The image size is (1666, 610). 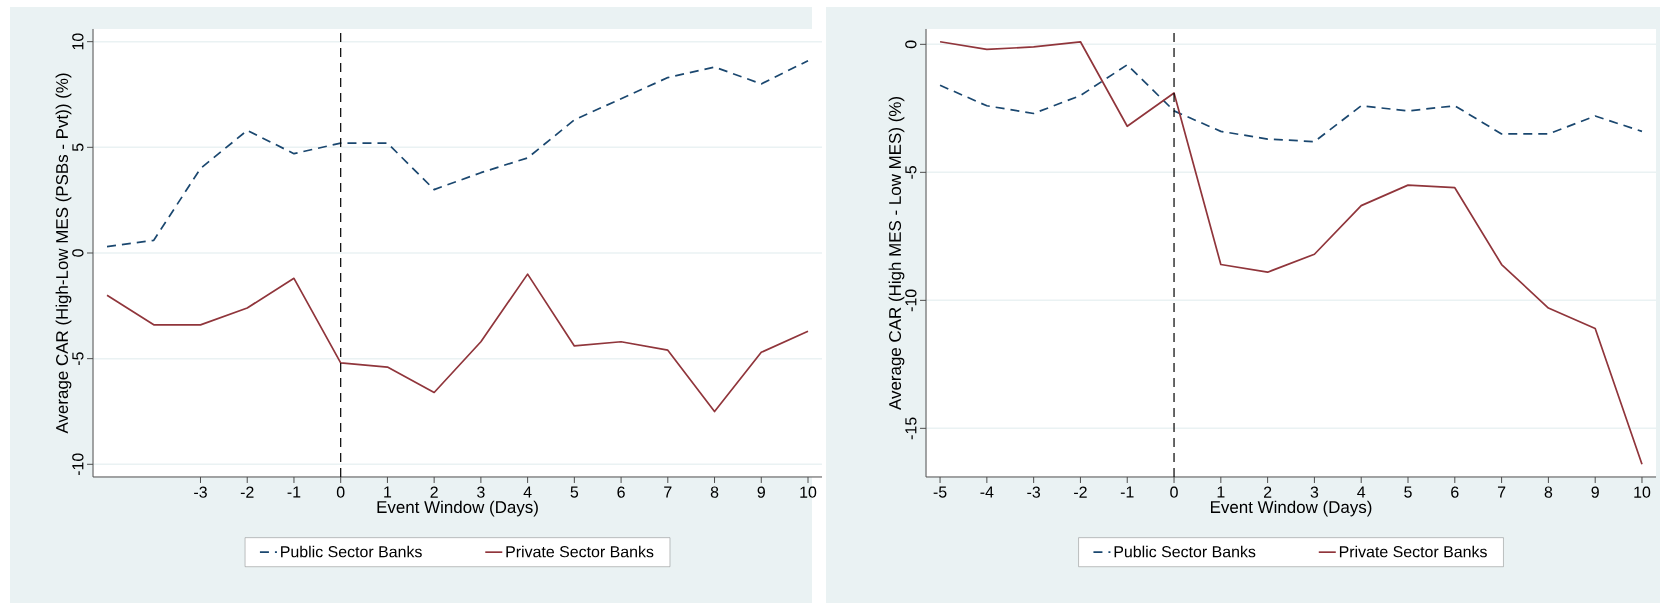 What do you see at coordinates (78, 41) in the screenshot?
I see `y-tick-label: 10` at bounding box center [78, 41].